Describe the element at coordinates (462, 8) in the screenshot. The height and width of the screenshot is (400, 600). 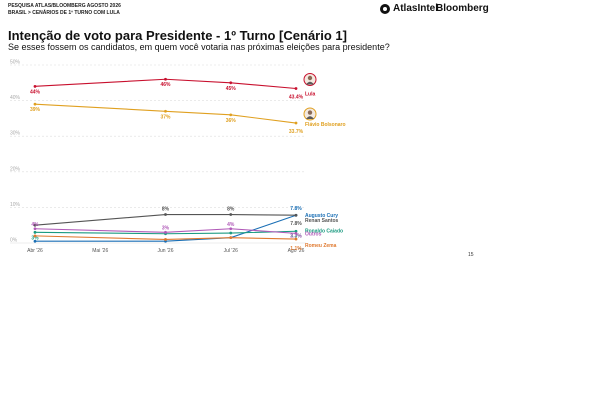
I see `bloomberg-logo: Bloomberg` at that location.